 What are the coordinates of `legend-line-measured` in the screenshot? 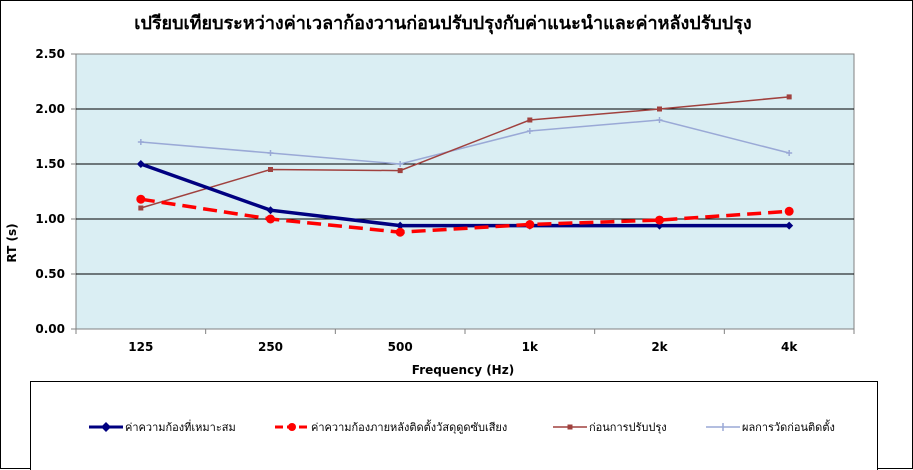 It's located at (723, 427).